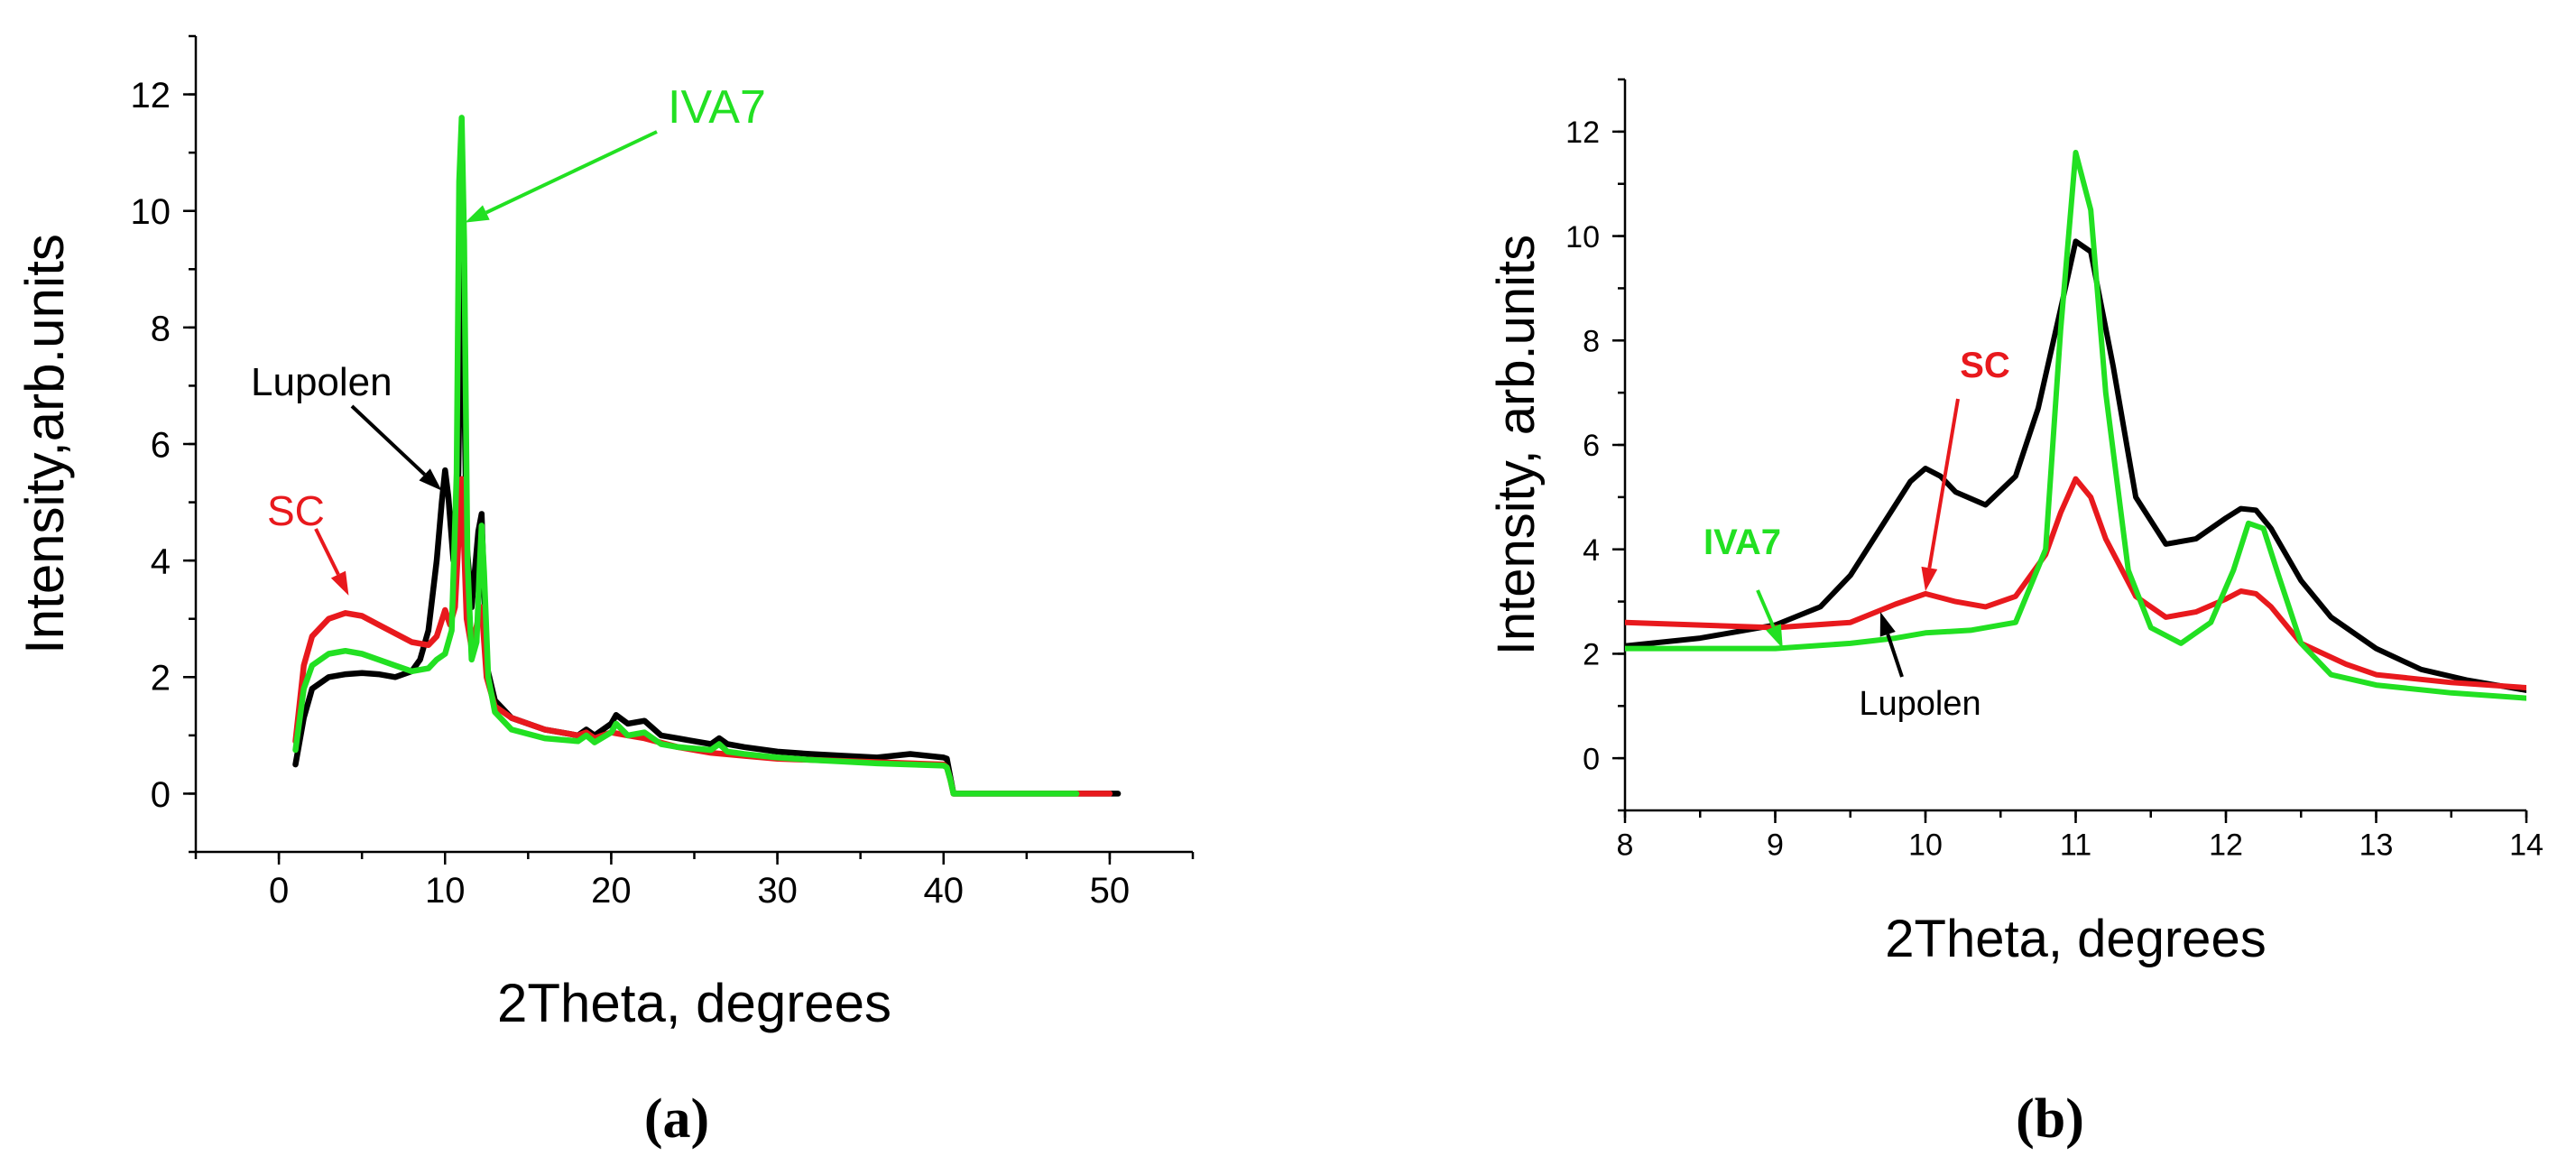  Describe the element at coordinates (44, 444) in the screenshot. I see `y-axis-title: Intensity,arb.units` at that location.